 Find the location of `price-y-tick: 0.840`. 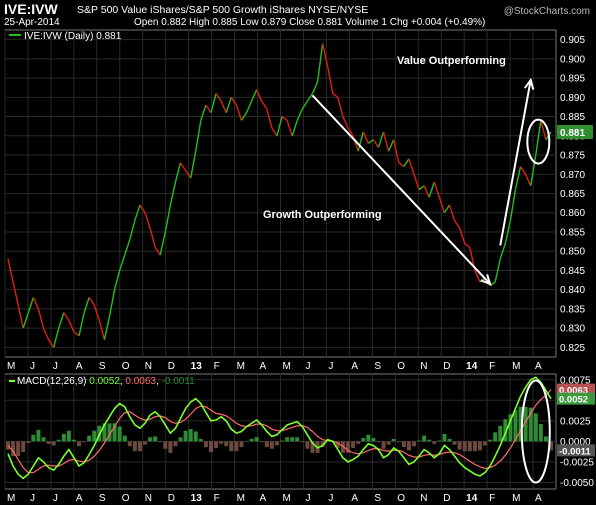

price-y-tick: 0.840 is located at coordinates (572, 290).